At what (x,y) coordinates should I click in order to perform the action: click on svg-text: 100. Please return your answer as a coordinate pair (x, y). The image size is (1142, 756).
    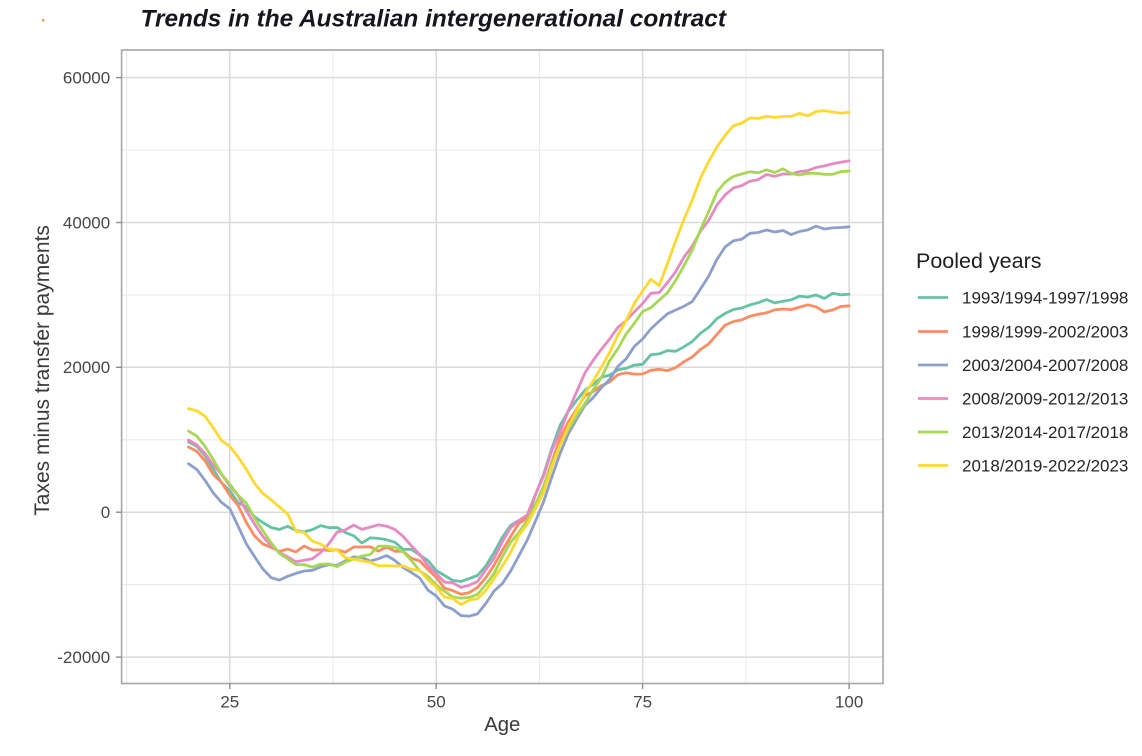
    Looking at the image, I should click on (849, 702).